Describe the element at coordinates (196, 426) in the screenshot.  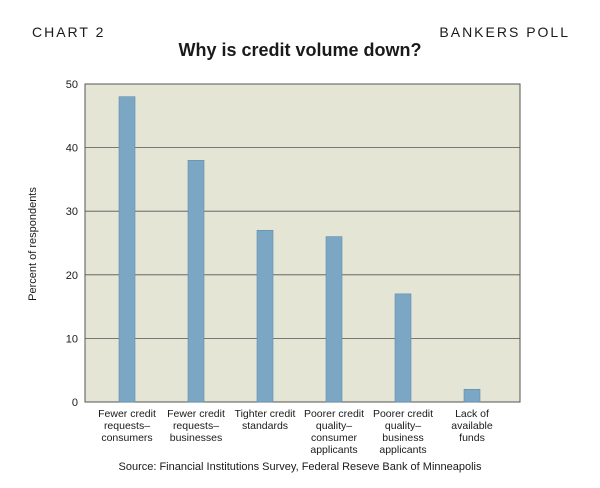
I see `x-category-label-2: Fewer credit requests– businesses` at that location.